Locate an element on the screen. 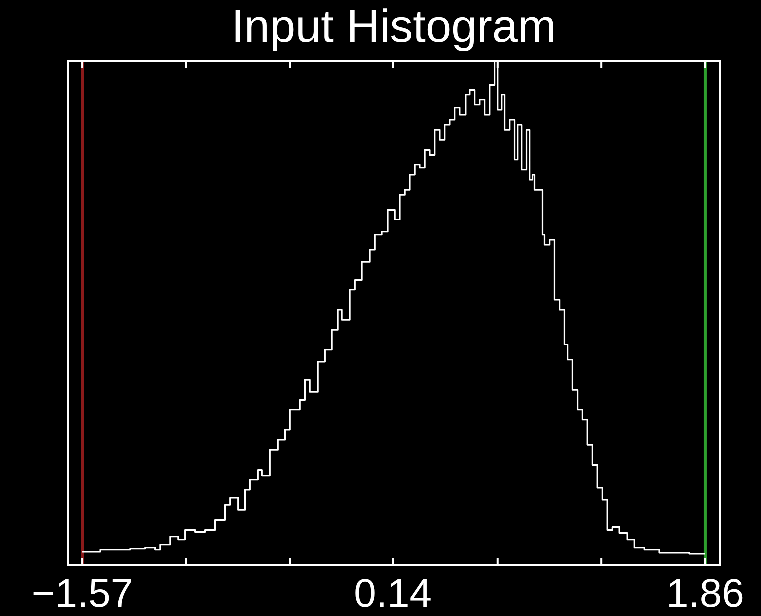  x-tick-label: 0.14 is located at coordinates (393, 594).